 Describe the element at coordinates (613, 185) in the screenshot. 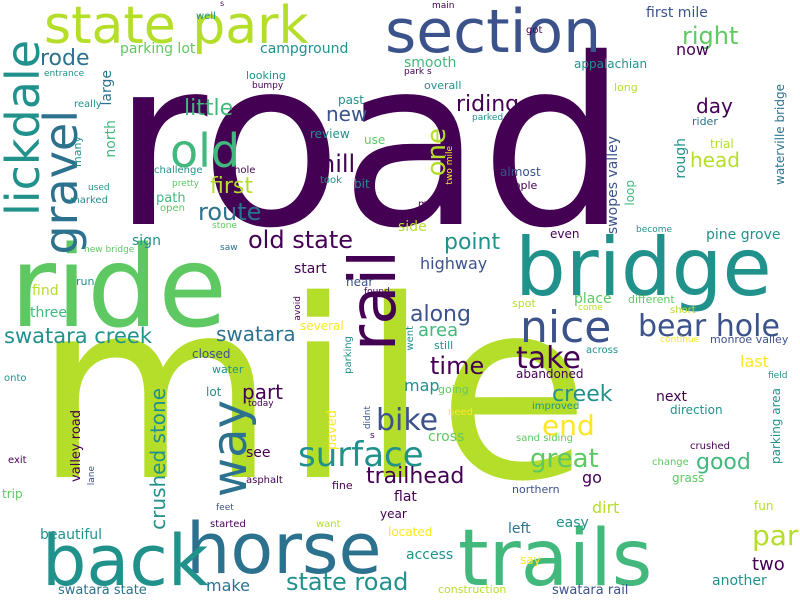

I see `word: swopes valley` at that location.